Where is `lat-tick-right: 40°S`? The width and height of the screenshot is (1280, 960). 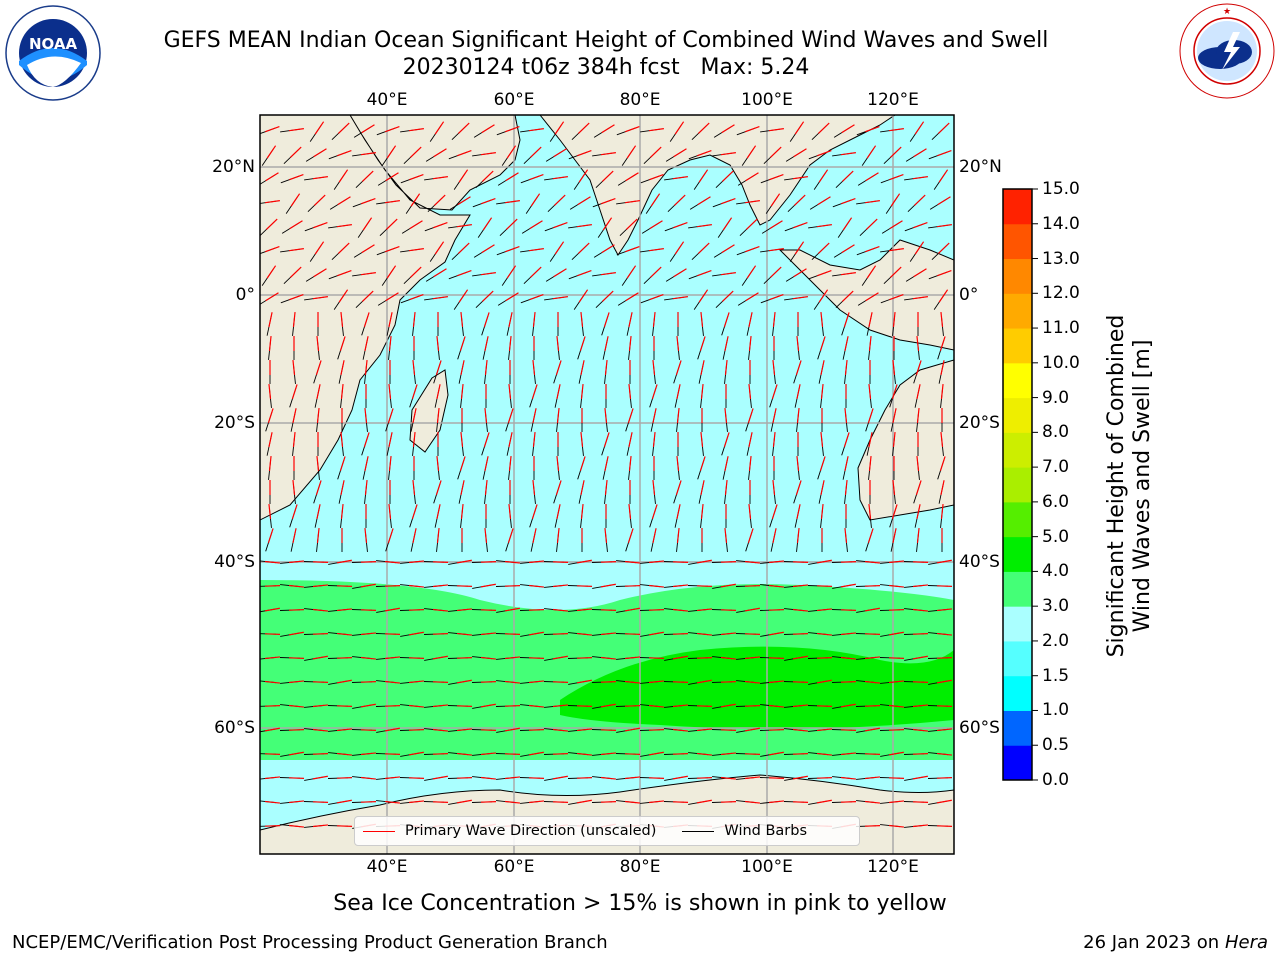
lat-tick-right: 40°S is located at coordinates (979, 562).